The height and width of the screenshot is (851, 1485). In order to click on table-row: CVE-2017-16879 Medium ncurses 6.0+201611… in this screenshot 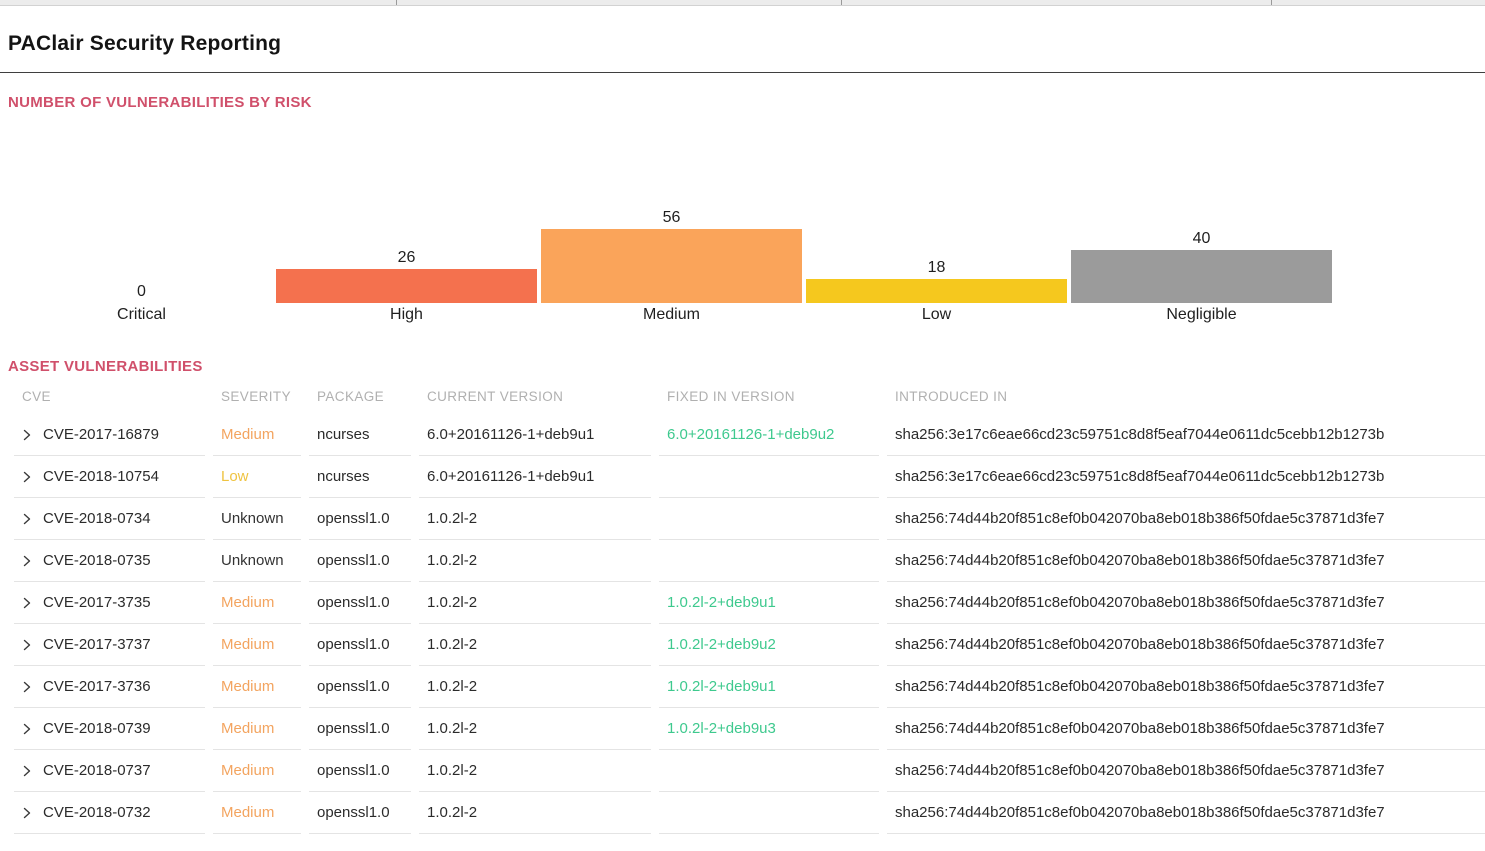, I will do `click(749, 435)`.